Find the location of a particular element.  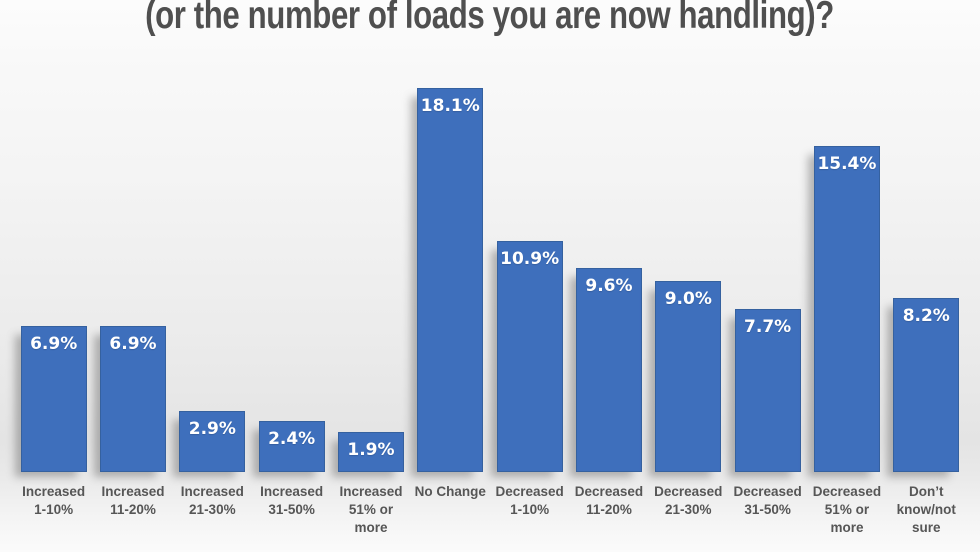

bar-column: 2.9% is located at coordinates (212, 258).